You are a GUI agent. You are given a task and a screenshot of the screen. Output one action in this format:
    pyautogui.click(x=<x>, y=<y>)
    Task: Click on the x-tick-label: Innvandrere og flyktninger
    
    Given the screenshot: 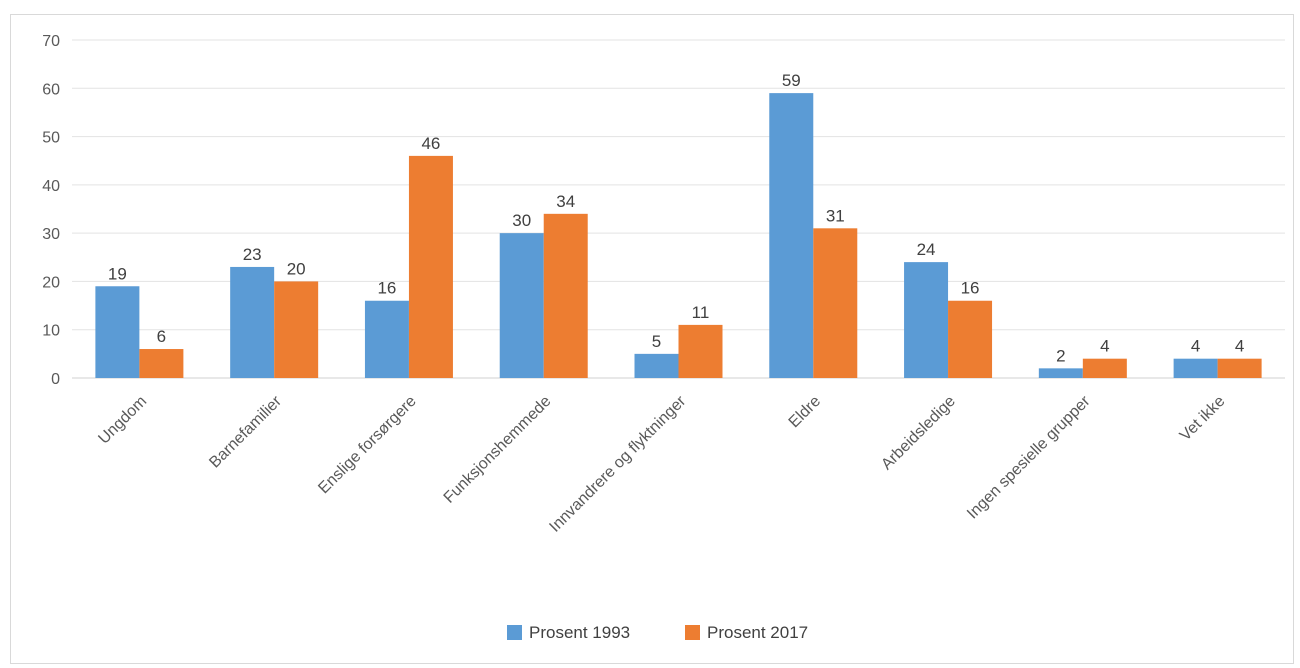 What is the action you would take?
    pyautogui.click(x=617, y=463)
    